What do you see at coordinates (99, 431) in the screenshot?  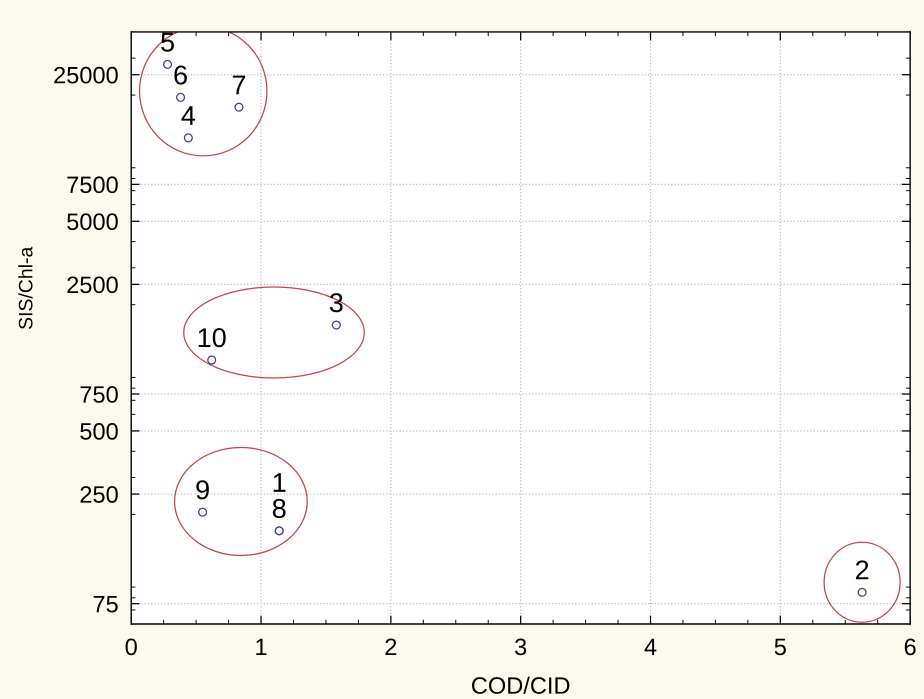 I see `y-tick-label: 500` at bounding box center [99, 431].